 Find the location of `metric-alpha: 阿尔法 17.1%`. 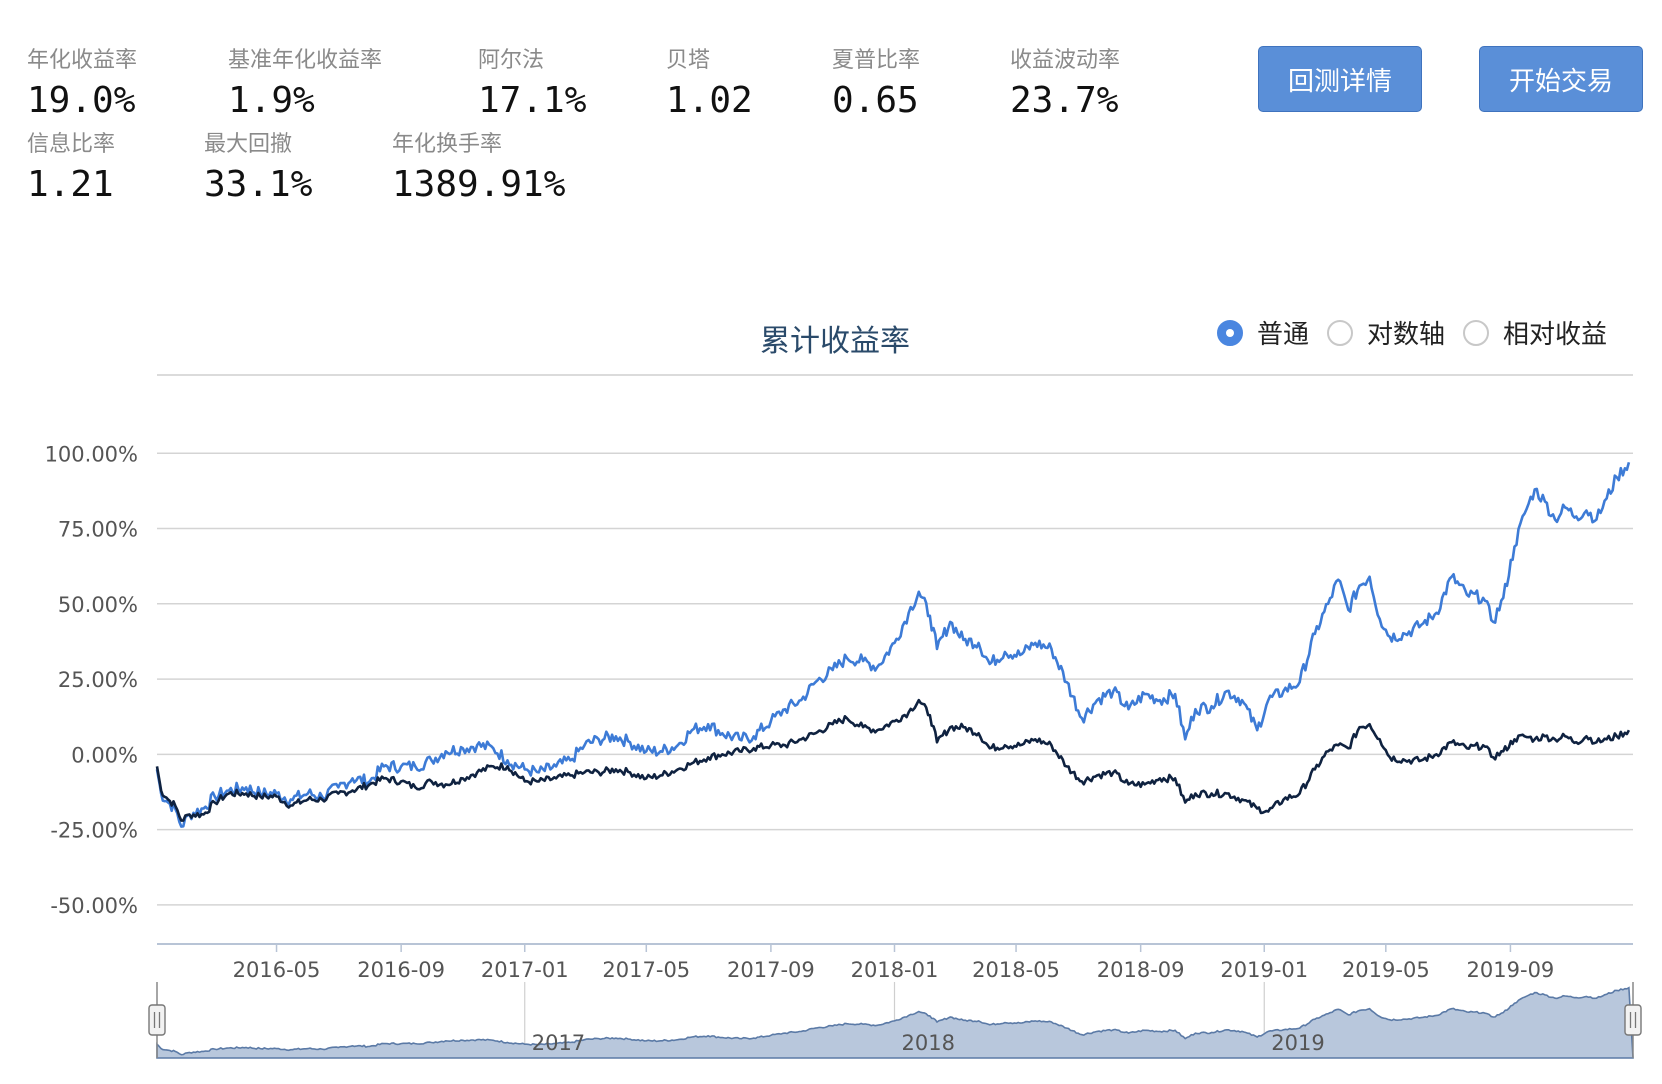

metric-alpha: 阿尔法 17.1% is located at coordinates (532, 85).